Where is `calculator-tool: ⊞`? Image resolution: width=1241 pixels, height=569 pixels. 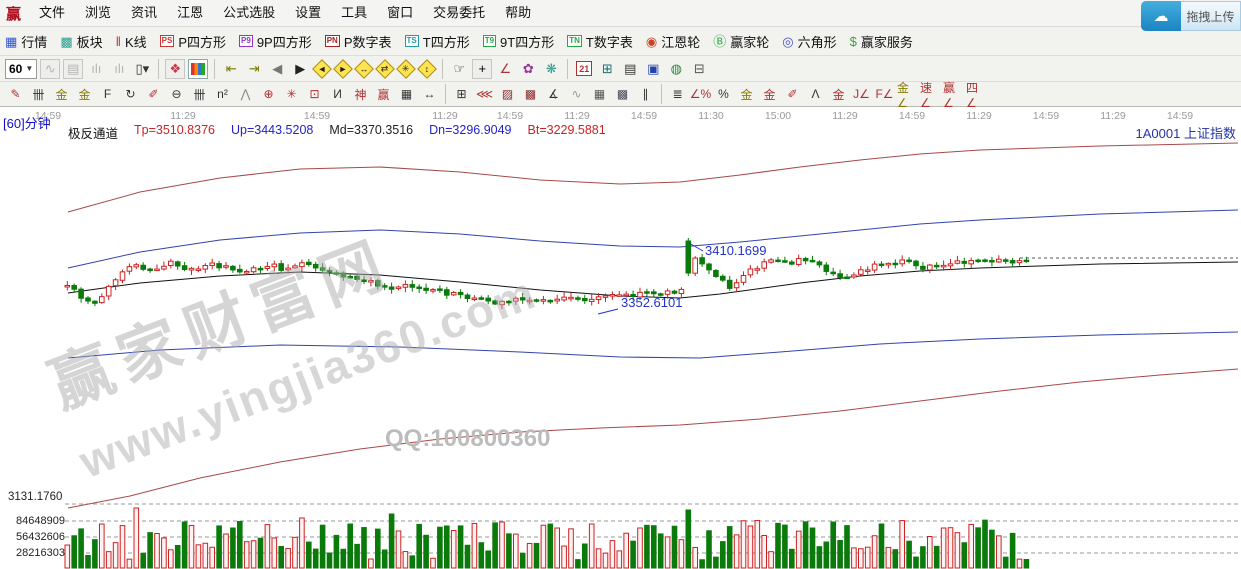 calculator-tool: ⊞ is located at coordinates (607, 68).